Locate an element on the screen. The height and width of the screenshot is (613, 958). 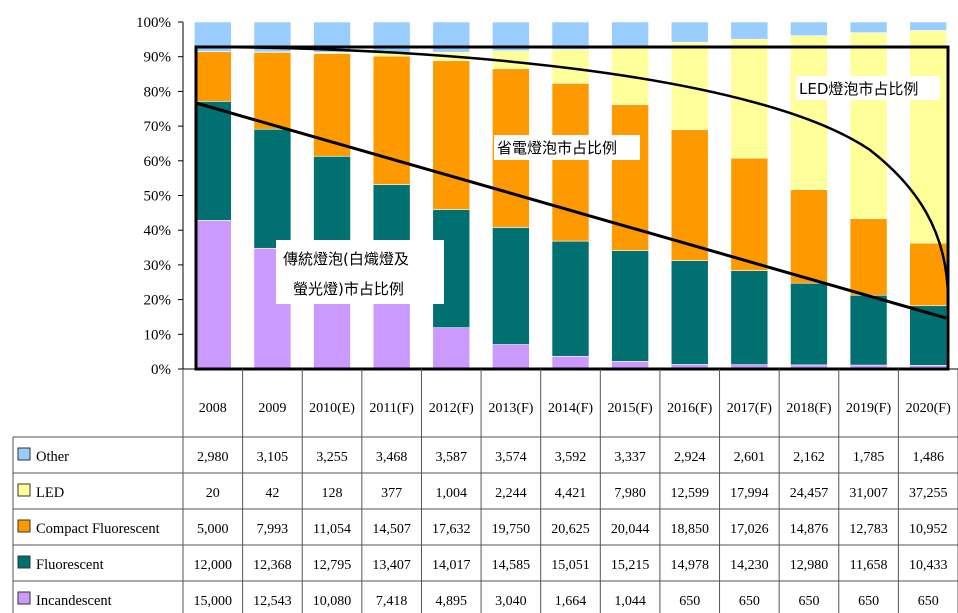
x-category-label: 2015(F) is located at coordinates (630, 408).